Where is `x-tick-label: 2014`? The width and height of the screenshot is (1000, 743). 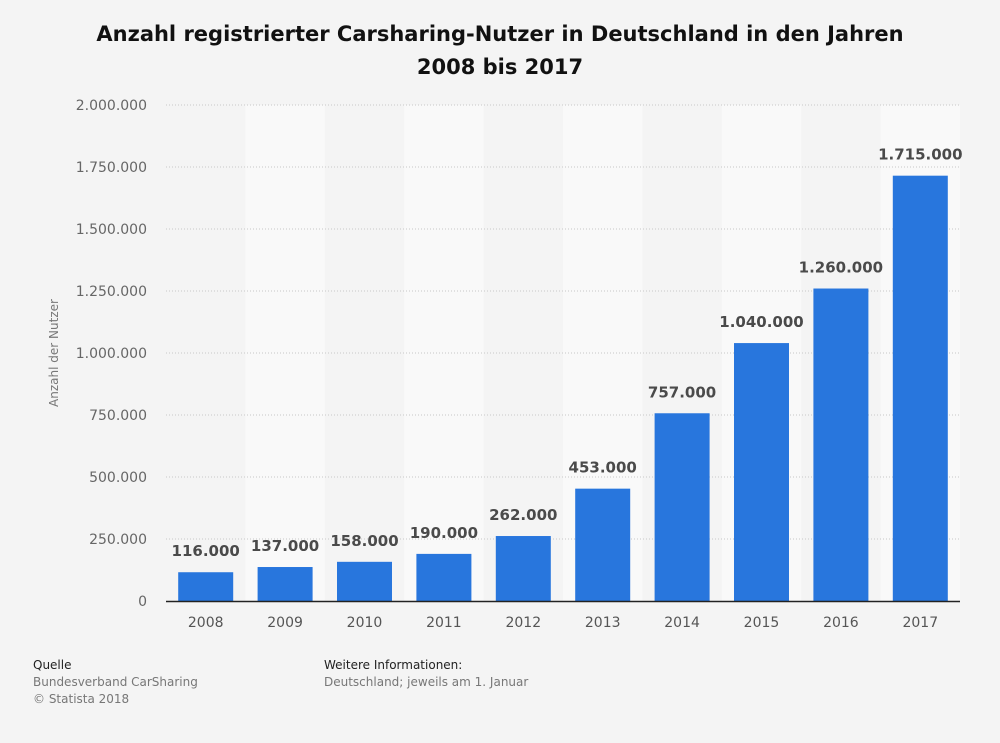 x-tick-label: 2014 is located at coordinates (682, 623).